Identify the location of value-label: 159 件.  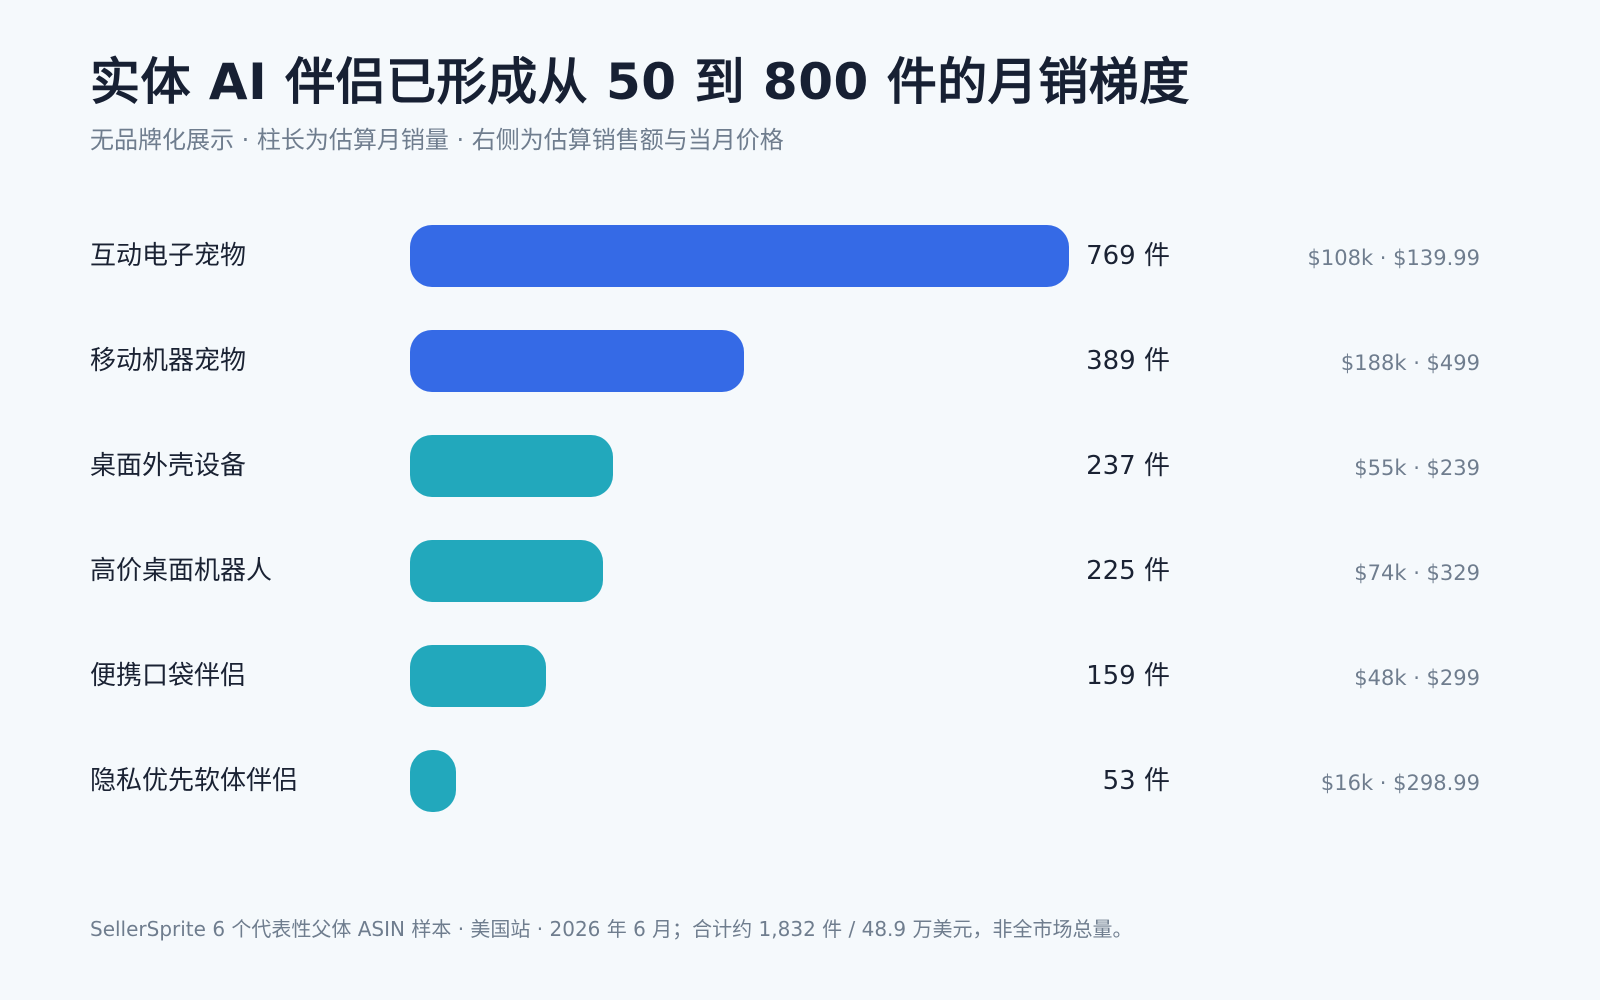
(1128, 676).